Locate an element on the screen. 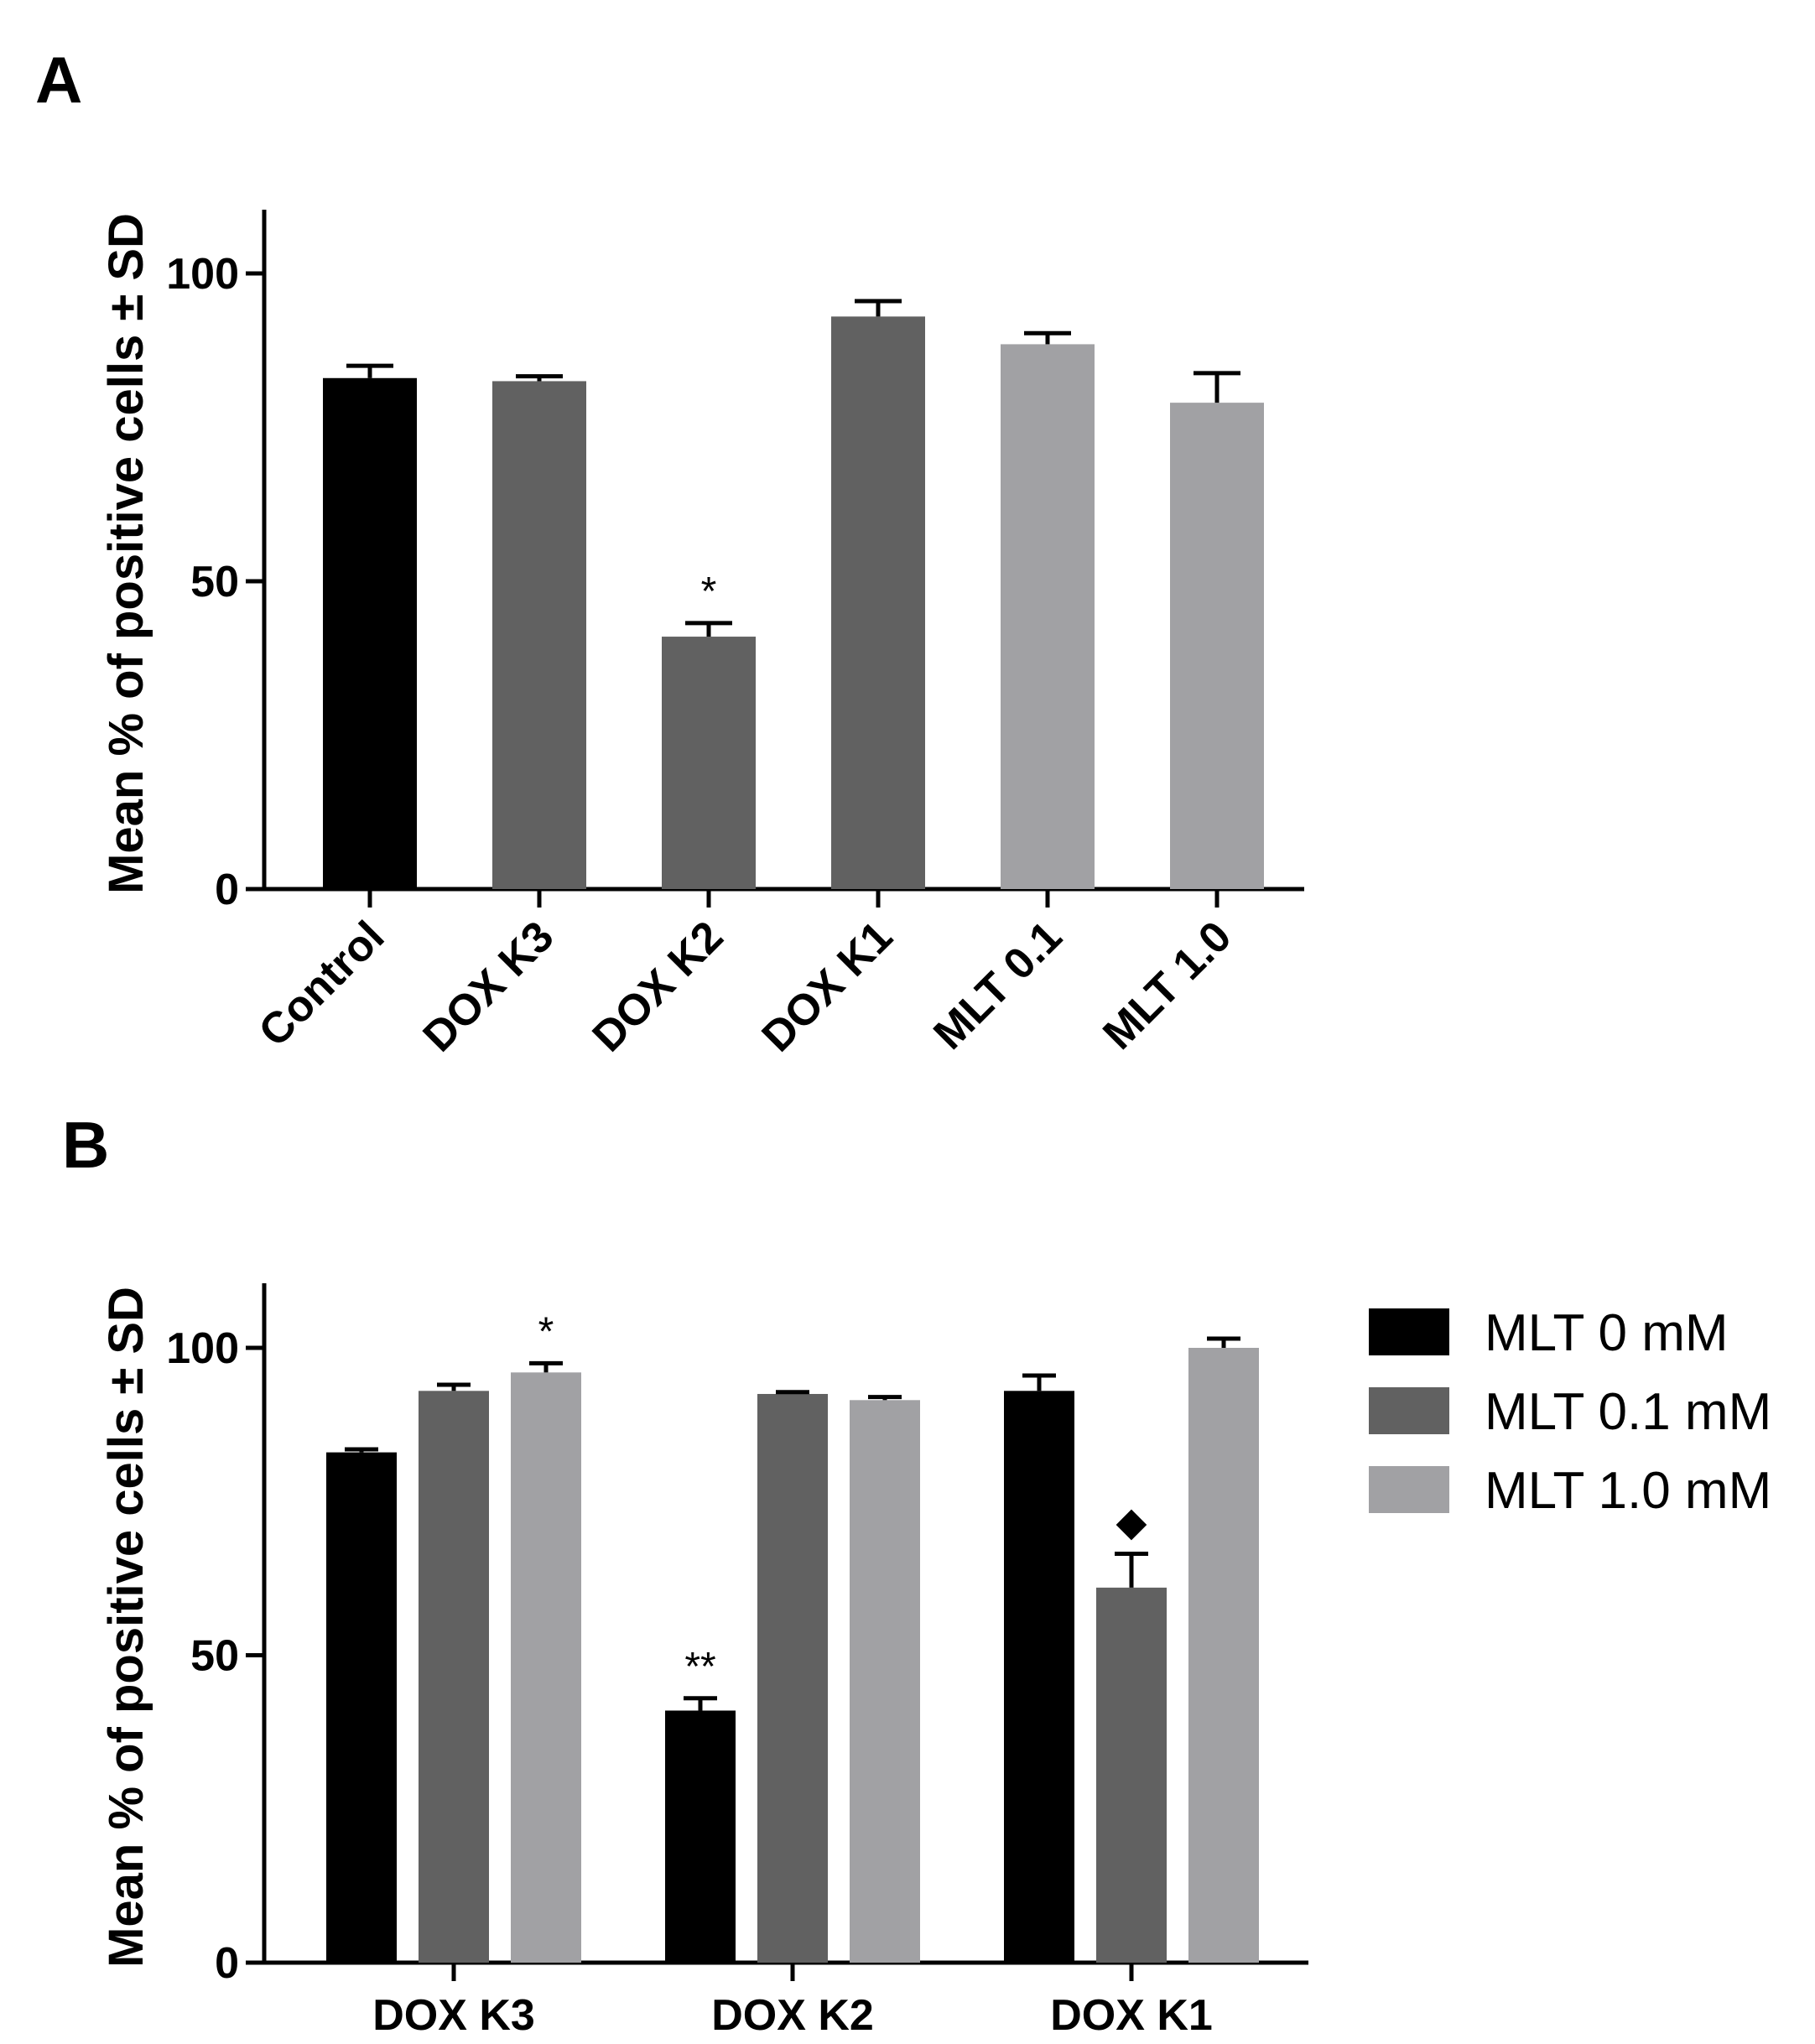 The image size is (1815, 2044). legend-label: MLT 0 mM is located at coordinates (1607, 1333).